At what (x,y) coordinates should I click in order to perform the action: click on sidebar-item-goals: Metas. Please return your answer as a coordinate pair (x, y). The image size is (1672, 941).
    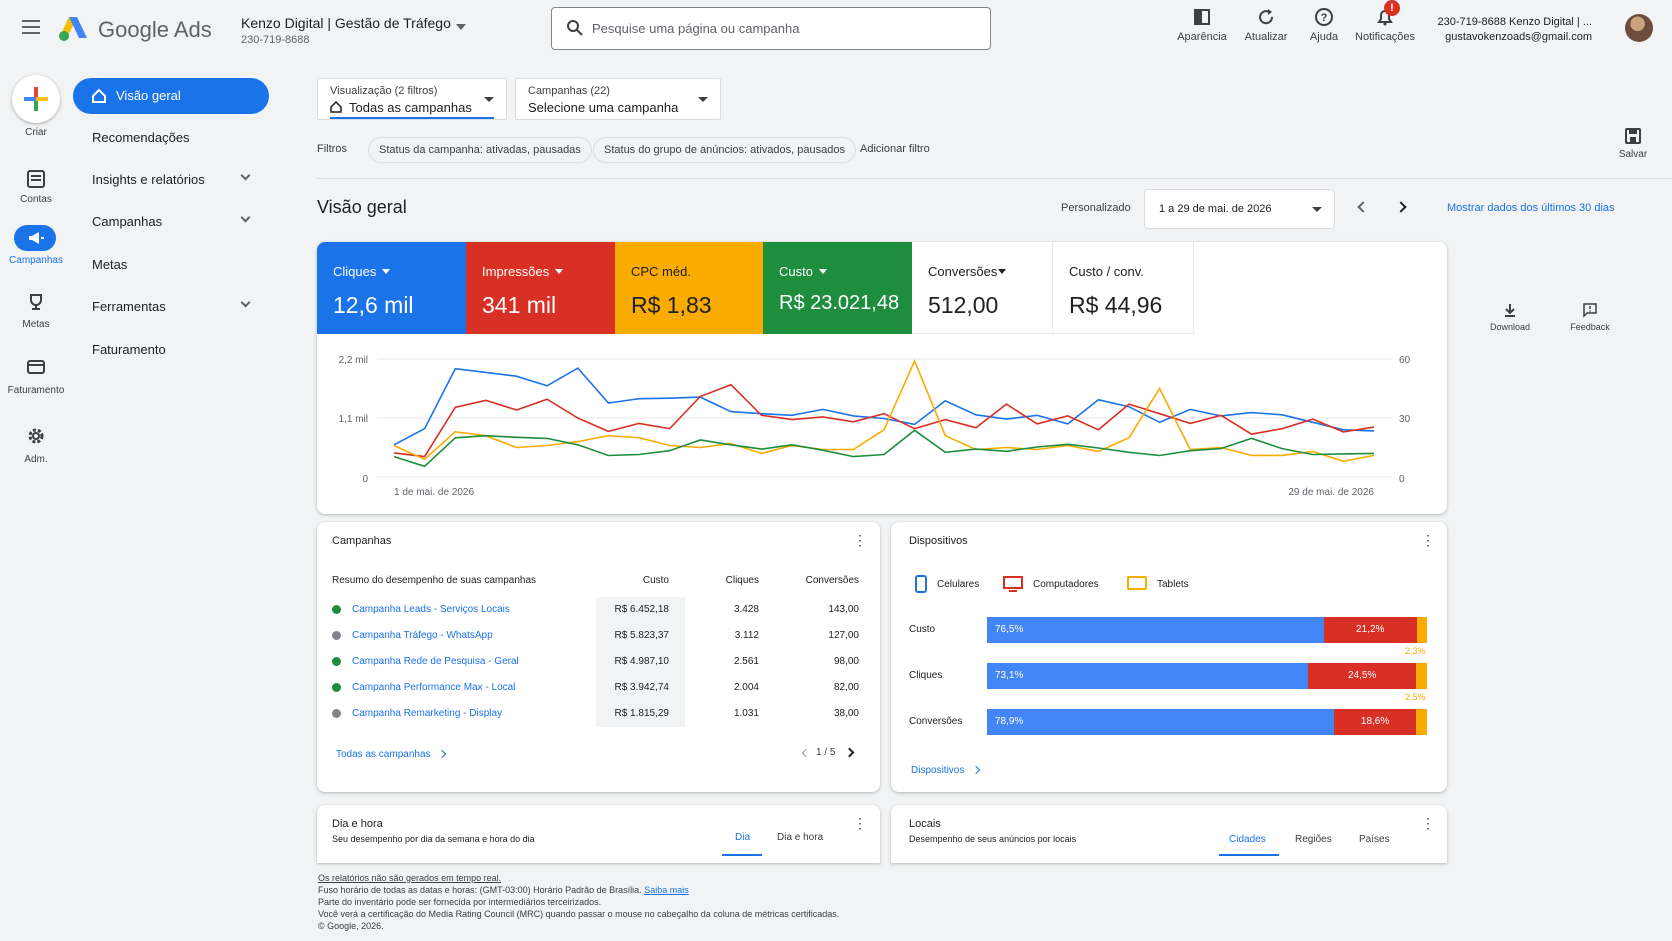
    Looking at the image, I should click on (110, 264).